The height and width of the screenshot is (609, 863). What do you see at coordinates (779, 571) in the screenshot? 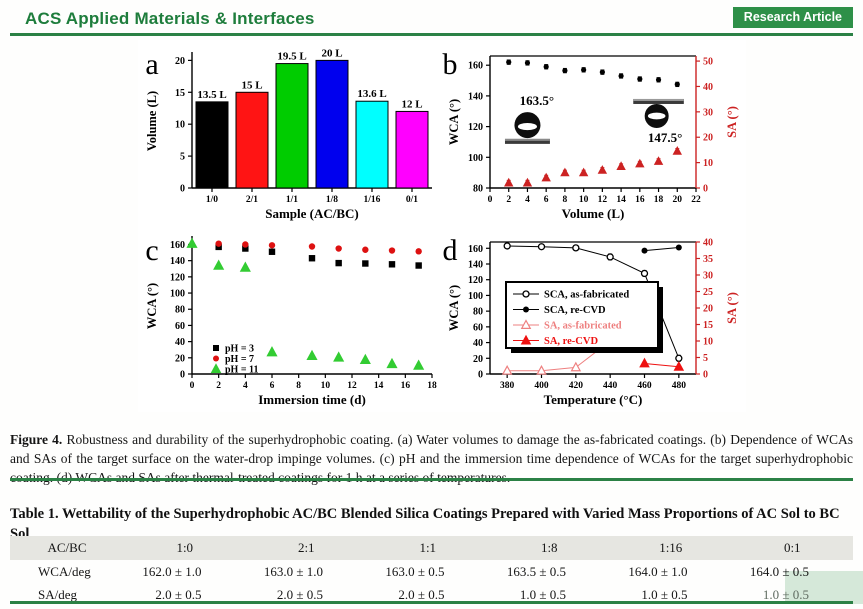
I see `wca-value: 164.0 ± 0.5` at bounding box center [779, 571].